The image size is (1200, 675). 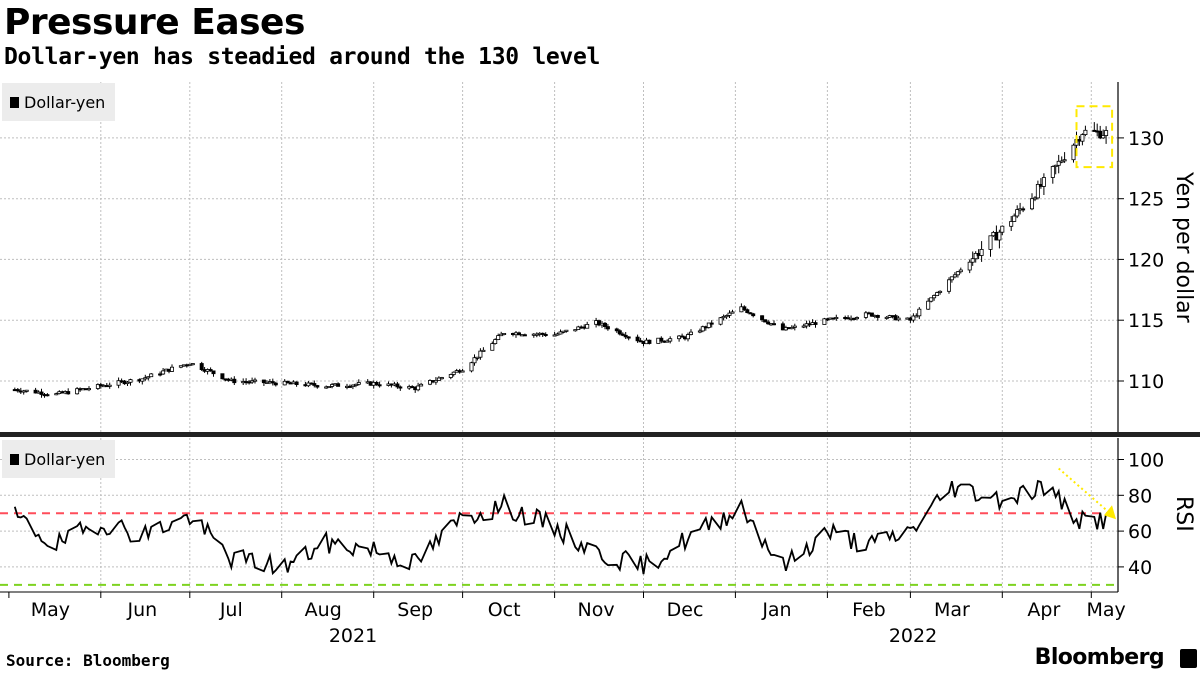 What do you see at coordinates (1110, 512) in the screenshot?
I see `trend-arrow-head` at bounding box center [1110, 512].